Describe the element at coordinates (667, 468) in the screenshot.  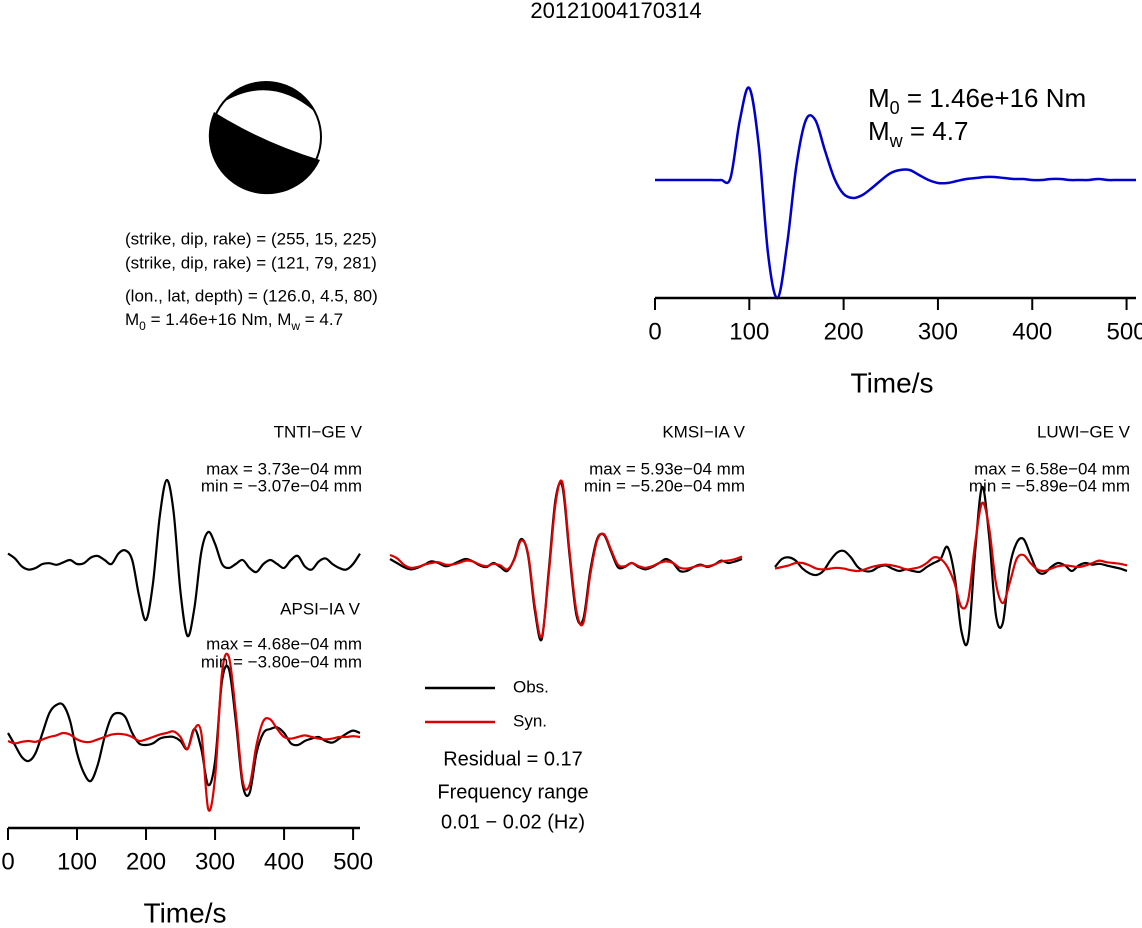
I see `annotation: max = 5.93e−04 mm` at that location.